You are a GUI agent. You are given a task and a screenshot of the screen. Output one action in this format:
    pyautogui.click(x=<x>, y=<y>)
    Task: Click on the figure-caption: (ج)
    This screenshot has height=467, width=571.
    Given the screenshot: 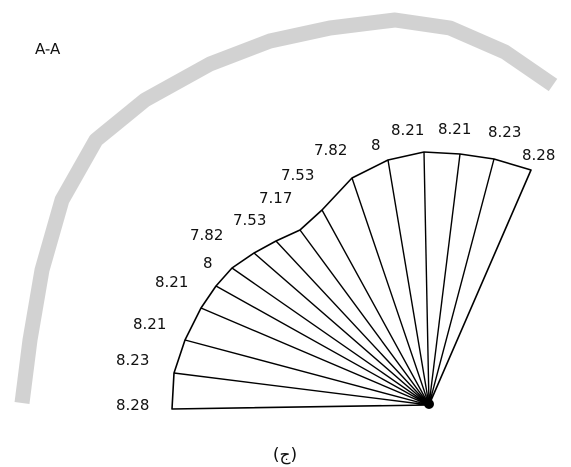 What is the action you would take?
    pyautogui.click(x=285, y=455)
    